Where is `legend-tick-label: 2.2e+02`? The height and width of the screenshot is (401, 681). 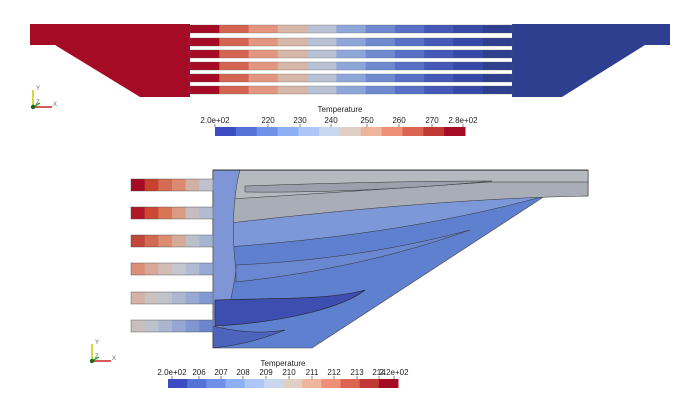
legend-tick-label: 2.2e+02 is located at coordinates (394, 372).